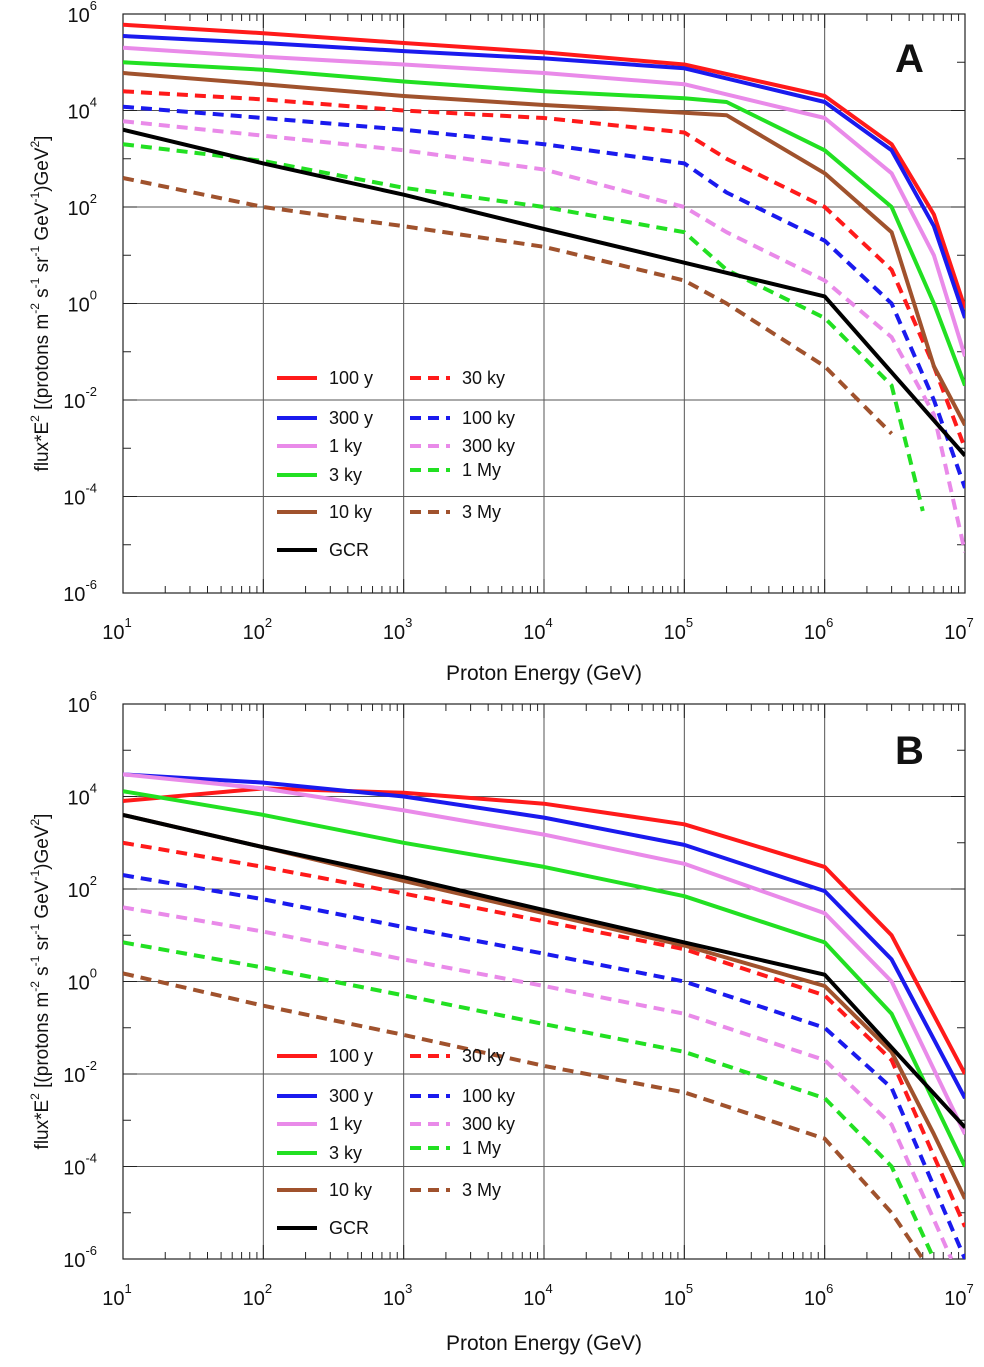 This screenshot has width=984, height=1367. Describe the element at coordinates (408, 622) in the screenshot. I see `x-tick-exponent: 3` at that location.